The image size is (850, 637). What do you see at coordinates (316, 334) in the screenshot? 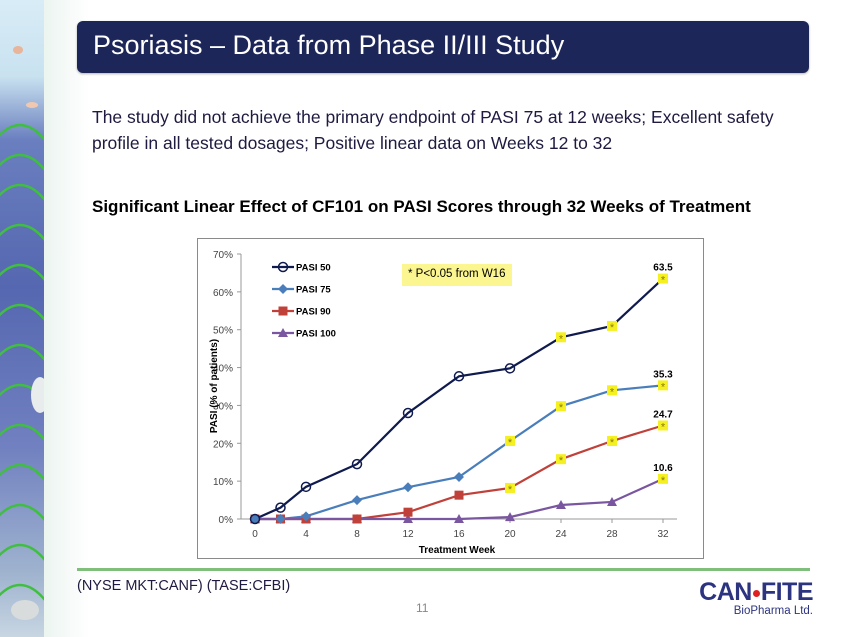
I see `legend-label-pasi-100: PASI 100` at bounding box center [316, 334].